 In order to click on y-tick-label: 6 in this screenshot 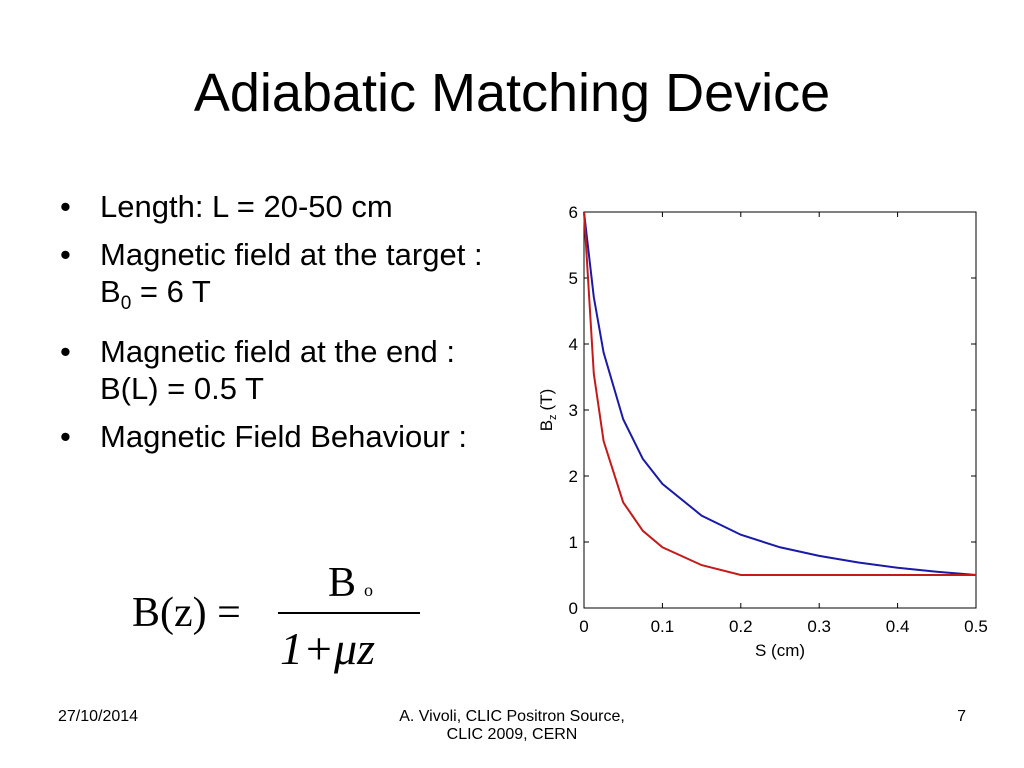, I will do `click(573, 212)`.